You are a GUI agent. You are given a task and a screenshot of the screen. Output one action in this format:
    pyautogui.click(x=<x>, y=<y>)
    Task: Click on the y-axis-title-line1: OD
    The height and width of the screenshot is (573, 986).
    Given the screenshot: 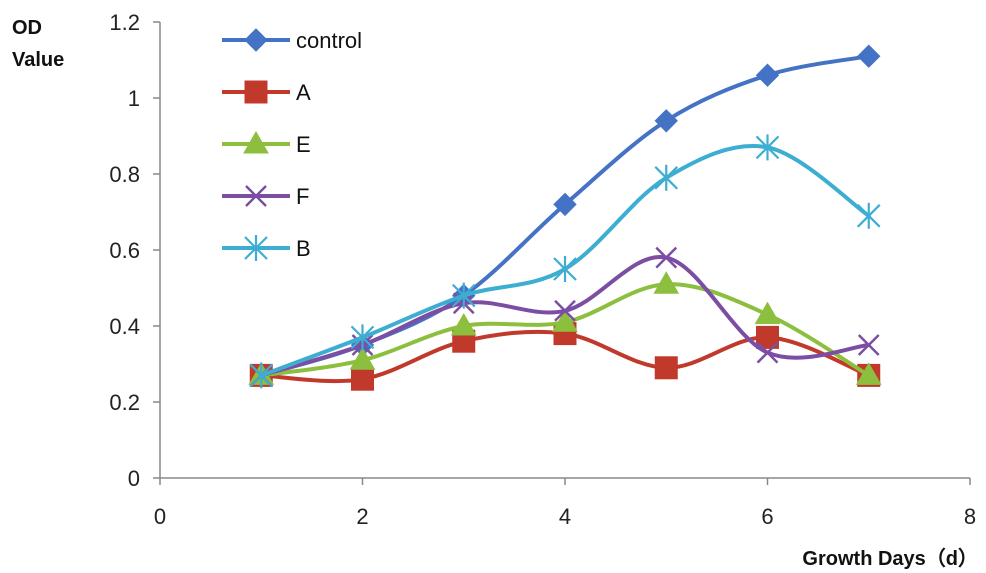 What is the action you would take?
    pyautogui.click(x=27, y=28)
    